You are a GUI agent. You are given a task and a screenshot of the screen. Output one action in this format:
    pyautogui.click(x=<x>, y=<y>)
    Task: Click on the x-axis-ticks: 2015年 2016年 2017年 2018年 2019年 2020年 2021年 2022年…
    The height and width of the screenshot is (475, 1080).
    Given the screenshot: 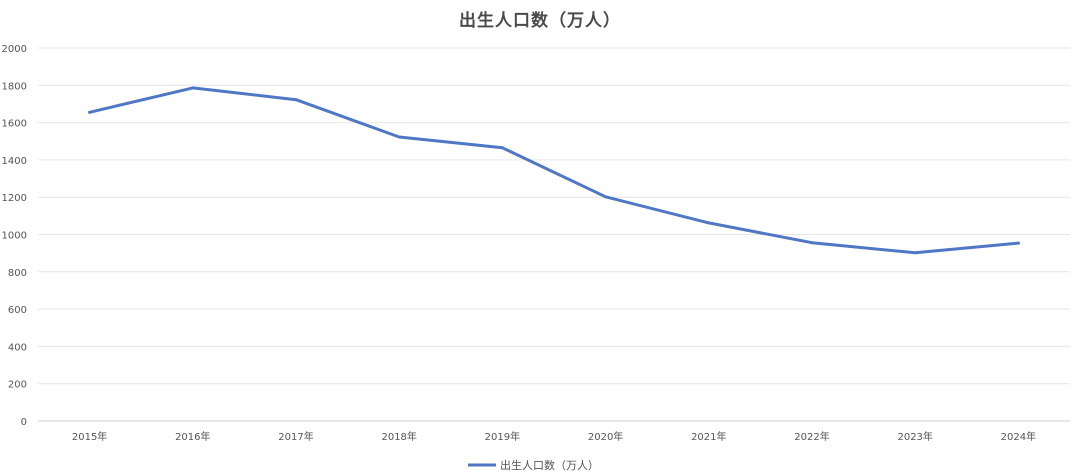 What is the action you would take?
    pyautogui.click(x=554, y=436)
    